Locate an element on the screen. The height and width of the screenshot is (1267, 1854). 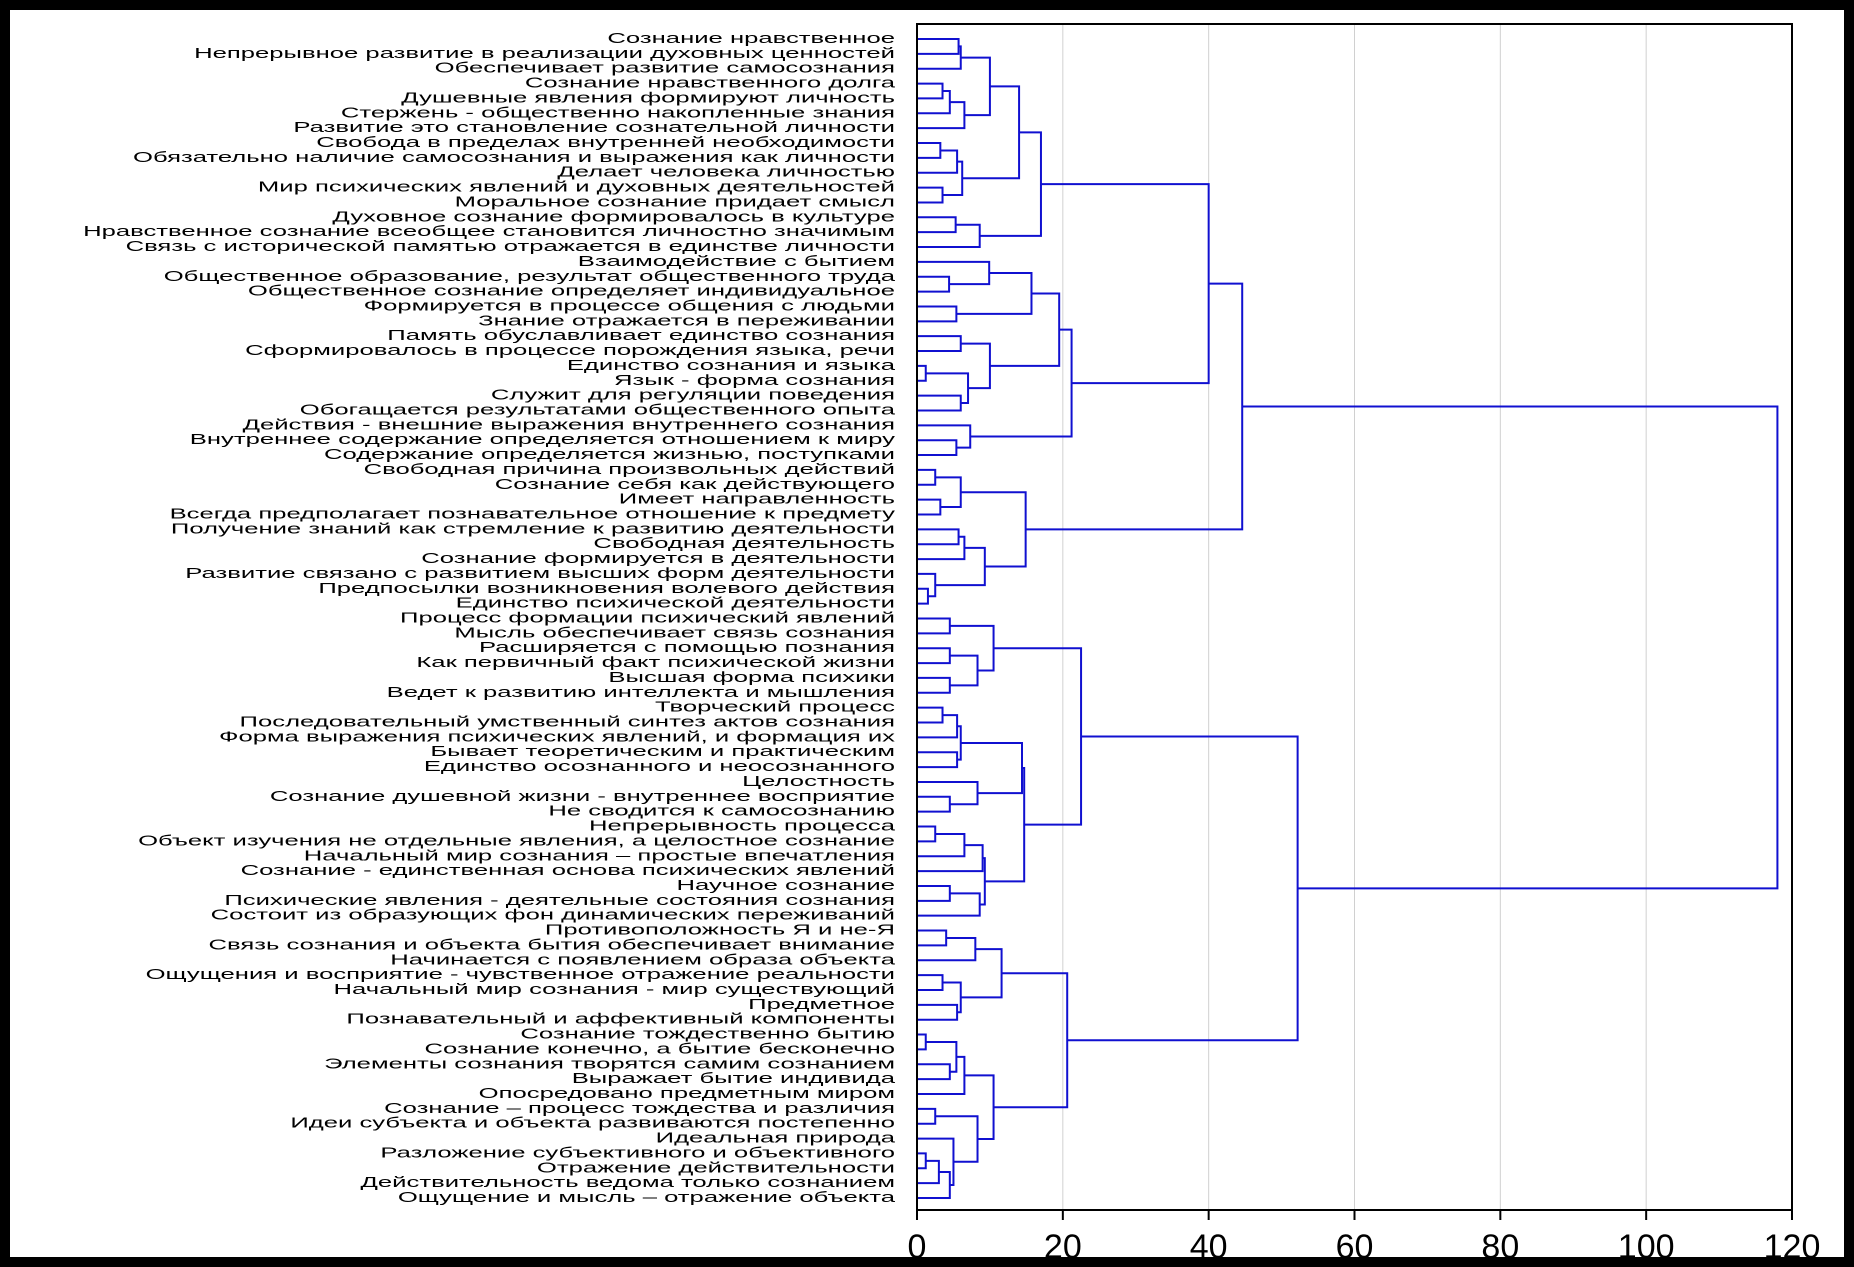
leaf-label: Память обуславливает единство сознания is located at coordinates (641, 335).